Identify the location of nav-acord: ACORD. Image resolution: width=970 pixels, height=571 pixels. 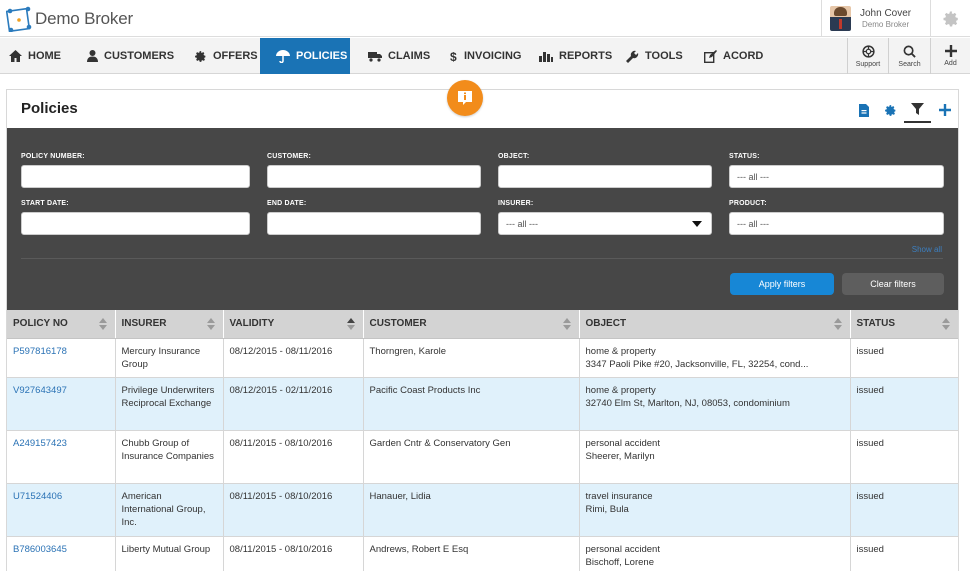
(733, 56).